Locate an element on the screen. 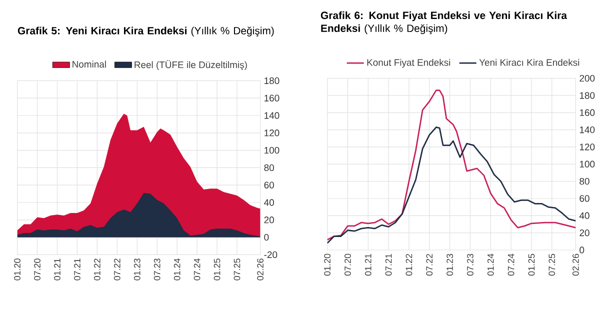  legend-label: Yeni Kiracı Kira Endeksi is located at coordinates (529, 62).